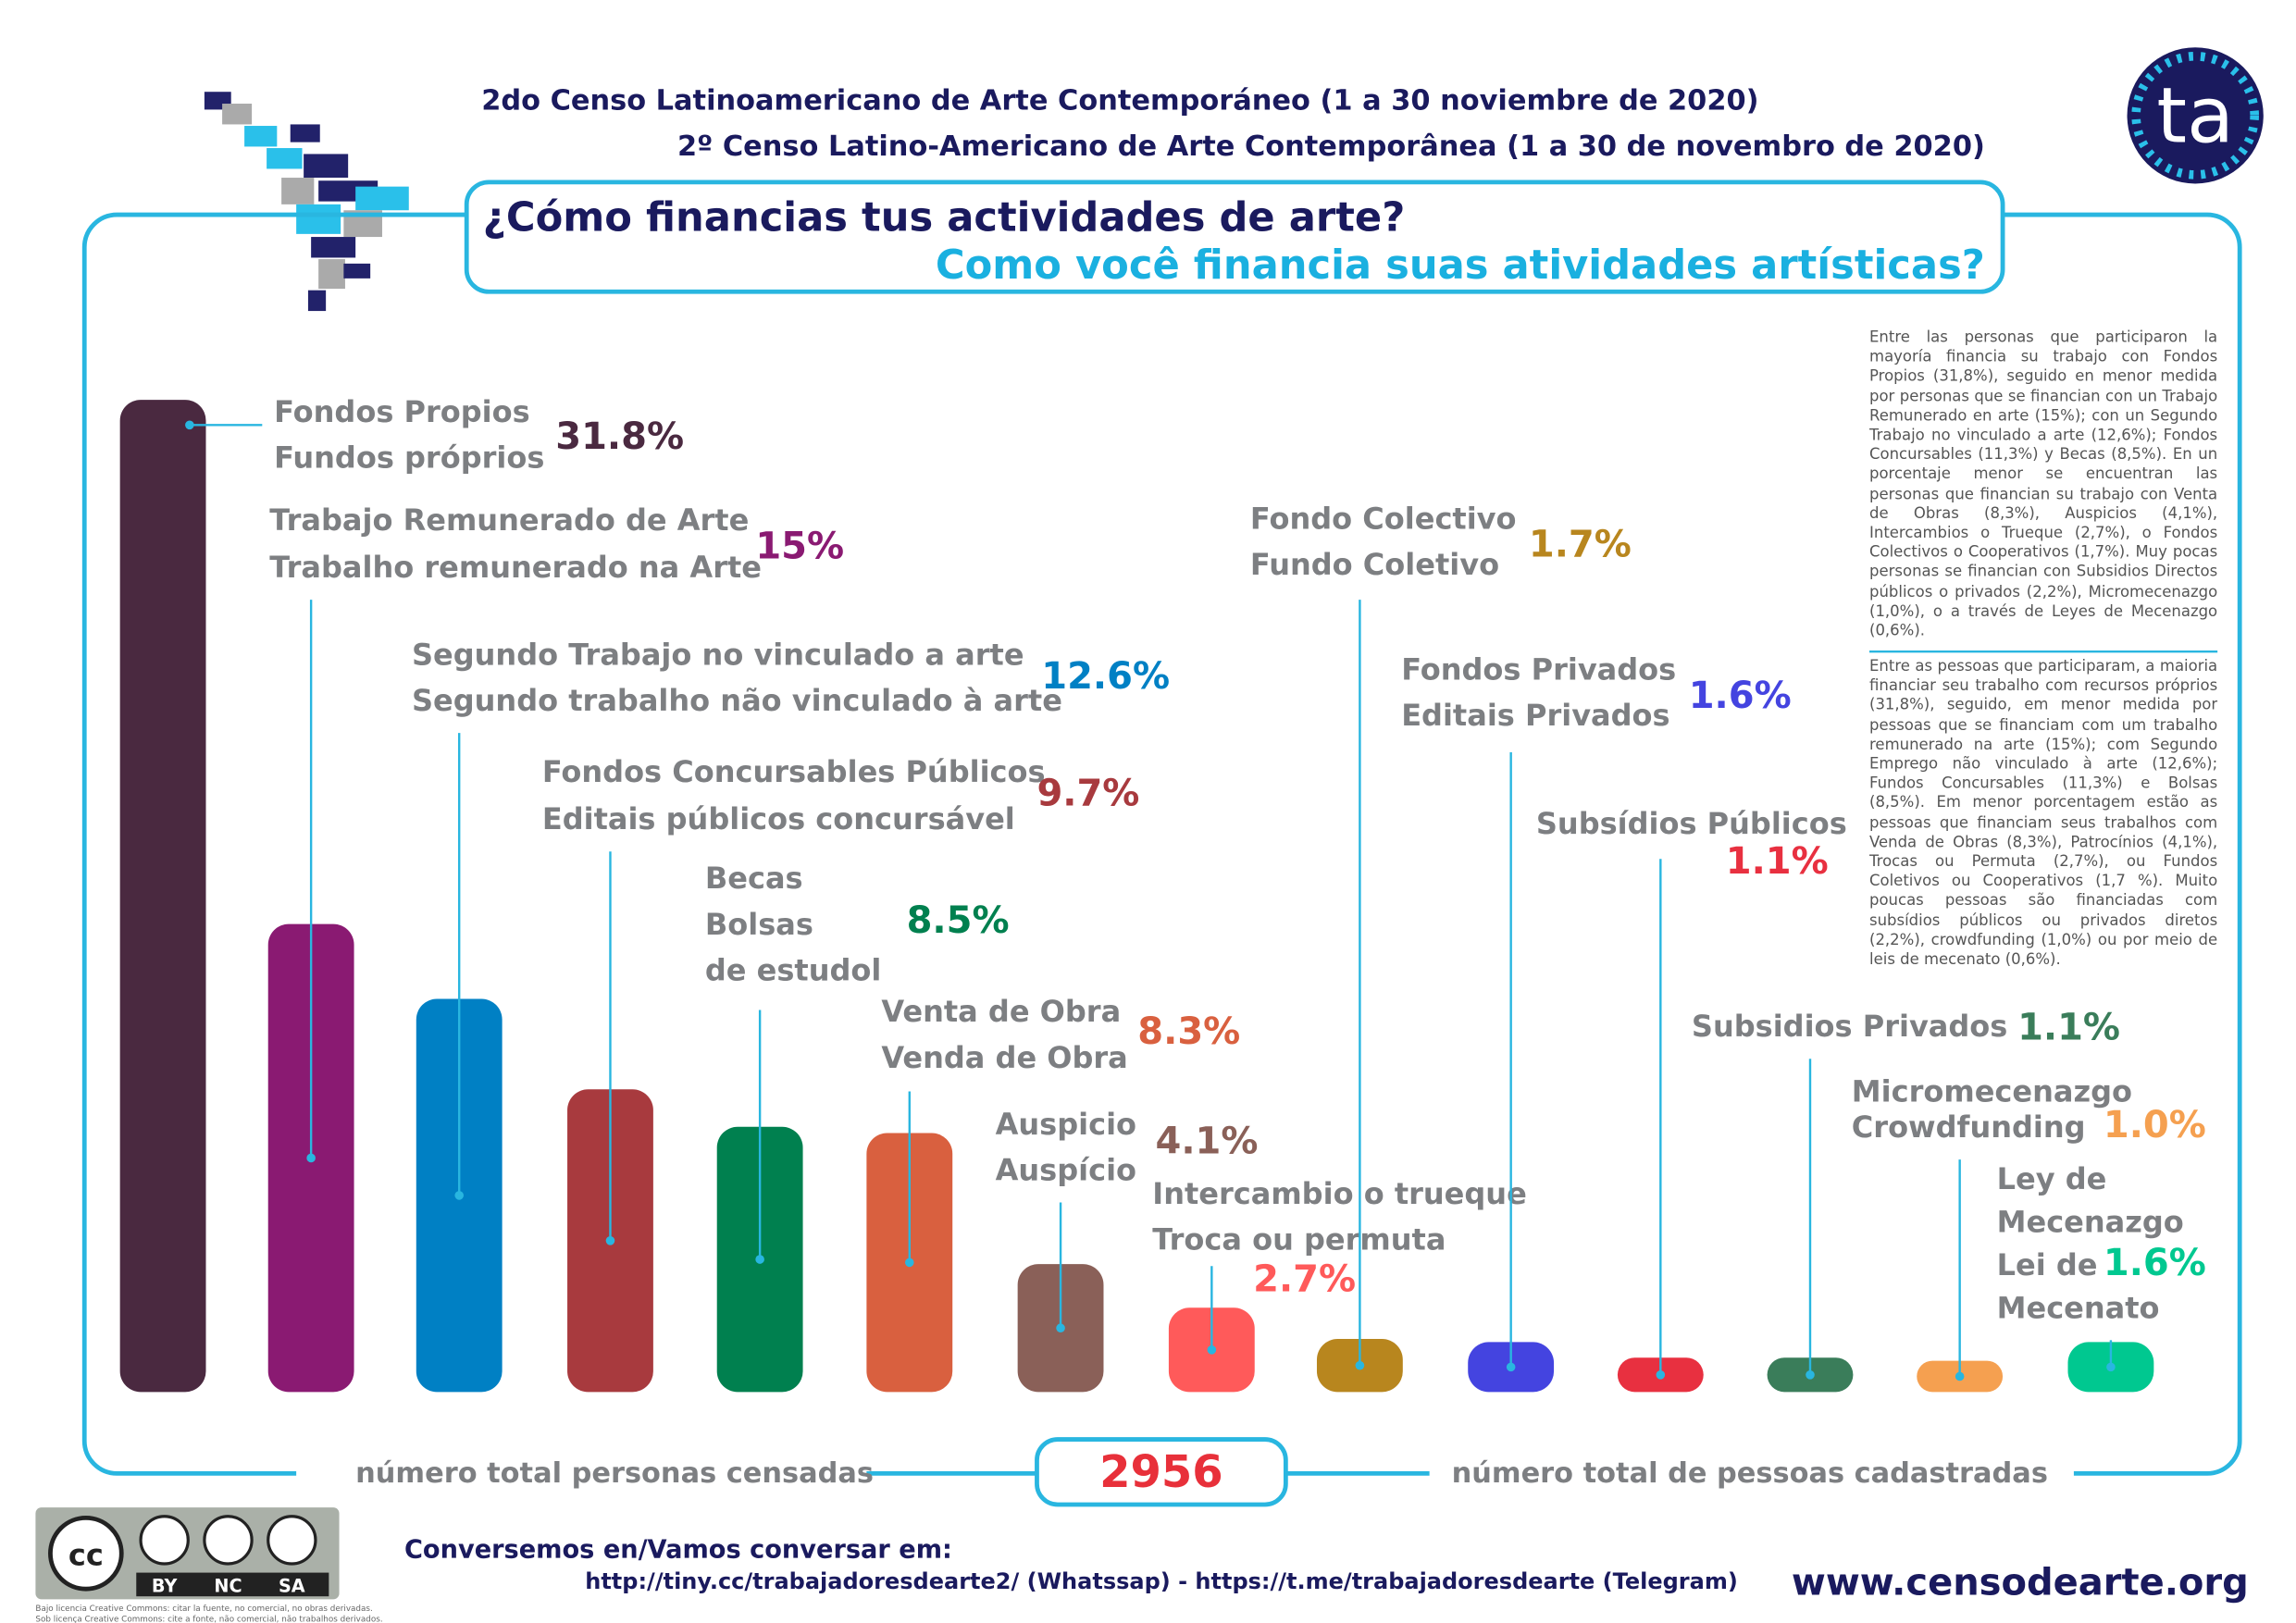  Describe the element at coordinates (2052, 1178) in the screenshot. I see `category-label: Ley de` at that location.